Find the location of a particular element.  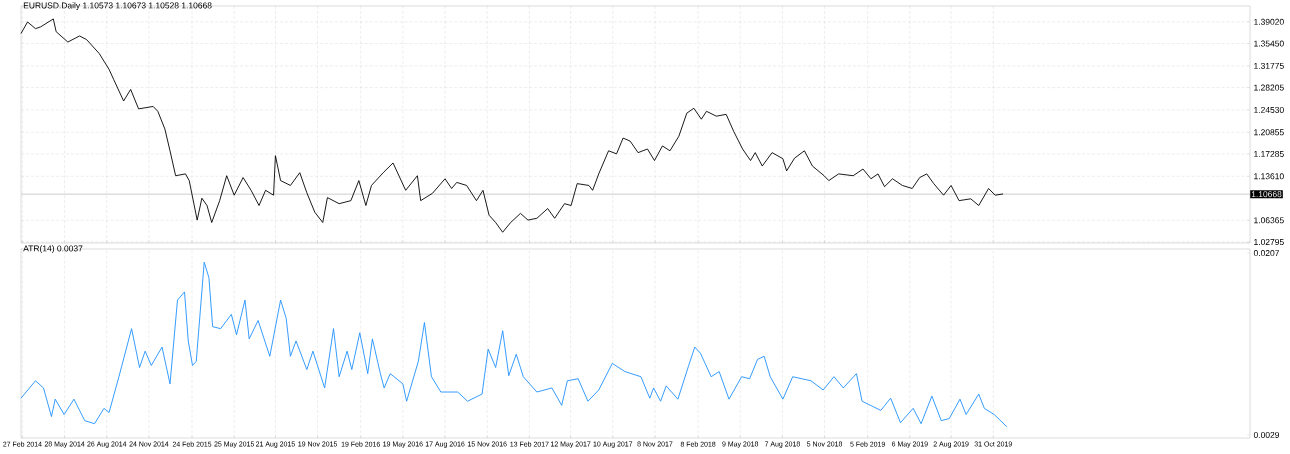

y-tick-label: 0.0207 is located at coordinates (1266, 253).